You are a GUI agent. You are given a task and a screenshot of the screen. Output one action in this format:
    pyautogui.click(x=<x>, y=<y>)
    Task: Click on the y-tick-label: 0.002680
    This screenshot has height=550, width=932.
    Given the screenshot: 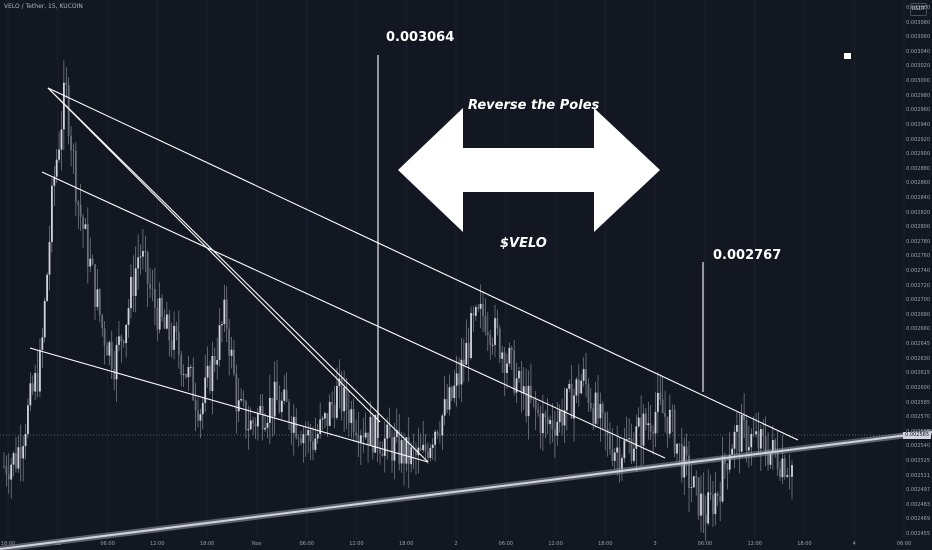 What is the action you would take?
    pyautogui.click(x=918, y=314)
    